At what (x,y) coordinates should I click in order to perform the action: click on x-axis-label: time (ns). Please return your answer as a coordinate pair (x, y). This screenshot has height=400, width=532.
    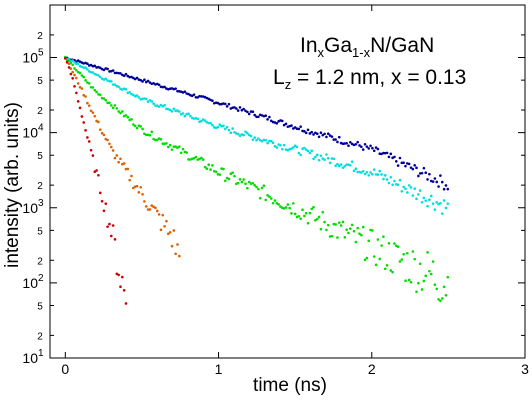
    Looking at the image, I should click on (290, 385).